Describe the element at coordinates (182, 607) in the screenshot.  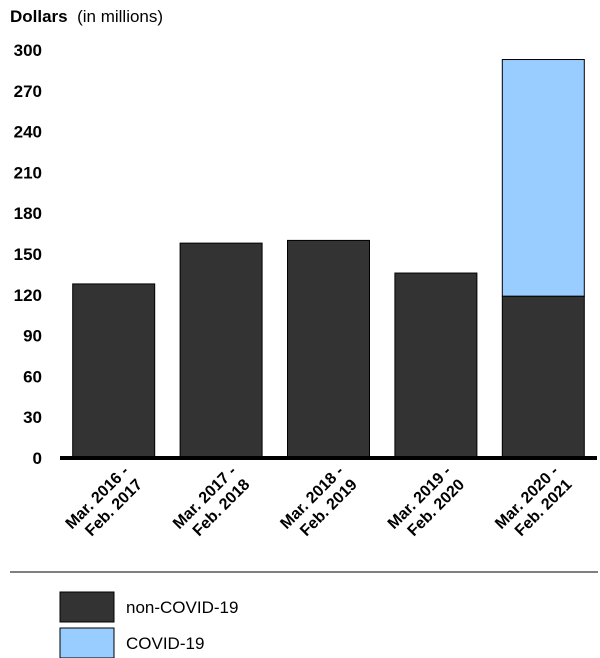
I see `legend-label: non-COVID-19` at that location.